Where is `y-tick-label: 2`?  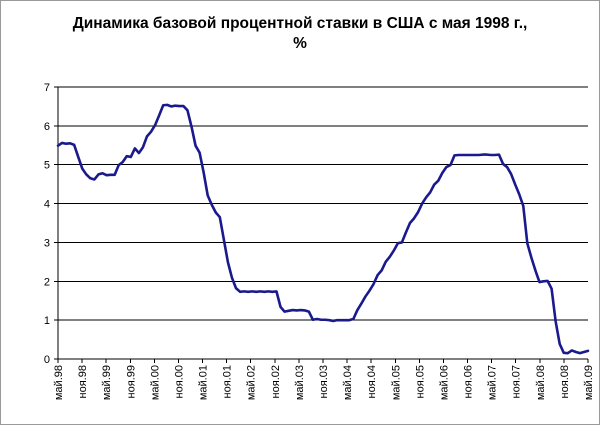 y-tick-label: 2 is located at coordinates (47, 282).